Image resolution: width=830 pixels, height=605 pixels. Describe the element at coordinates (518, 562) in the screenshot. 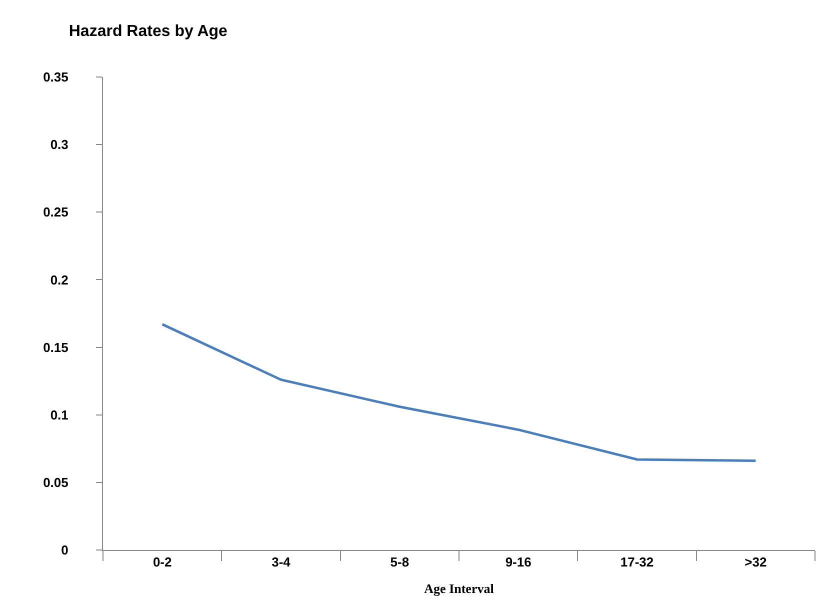

I see `x-tick-label: 9-16` at that location.